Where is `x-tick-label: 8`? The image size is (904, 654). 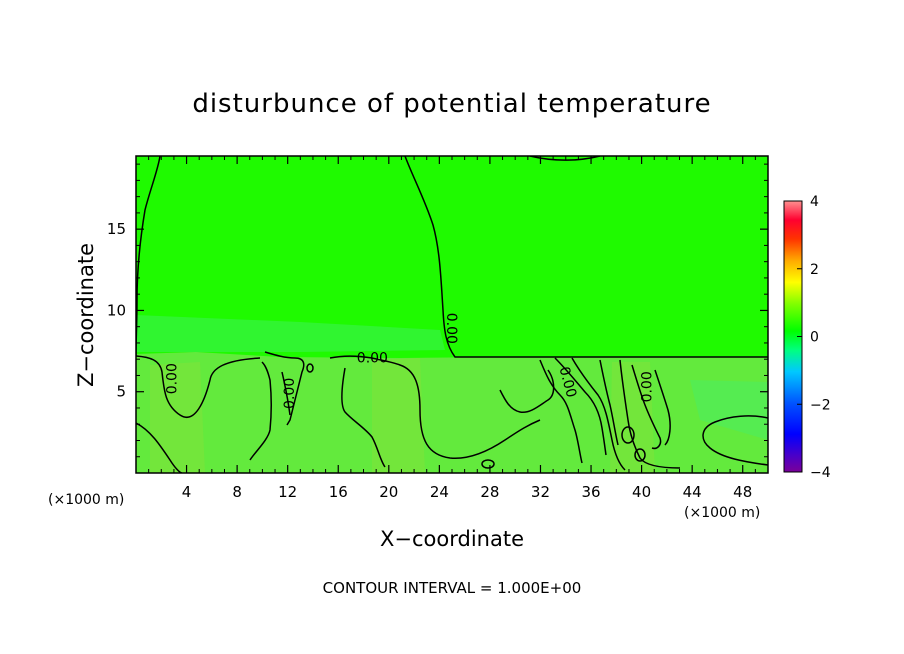 x-tick-label: 8 is located at coordinates (237, 492).